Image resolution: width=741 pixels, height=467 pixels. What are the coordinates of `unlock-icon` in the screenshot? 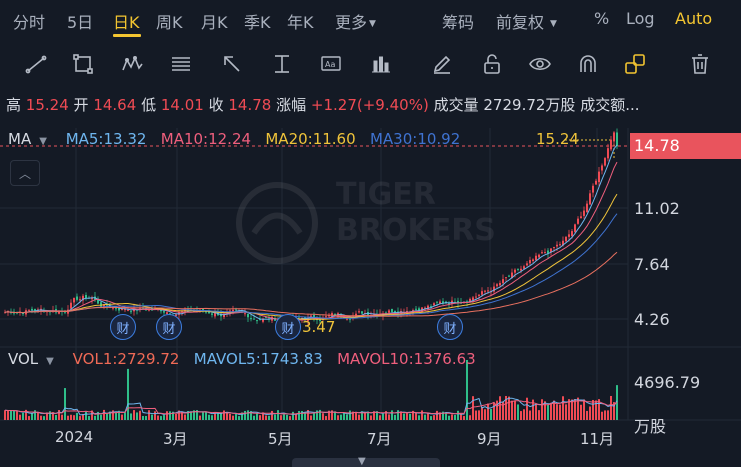 It's located at (492, 64).